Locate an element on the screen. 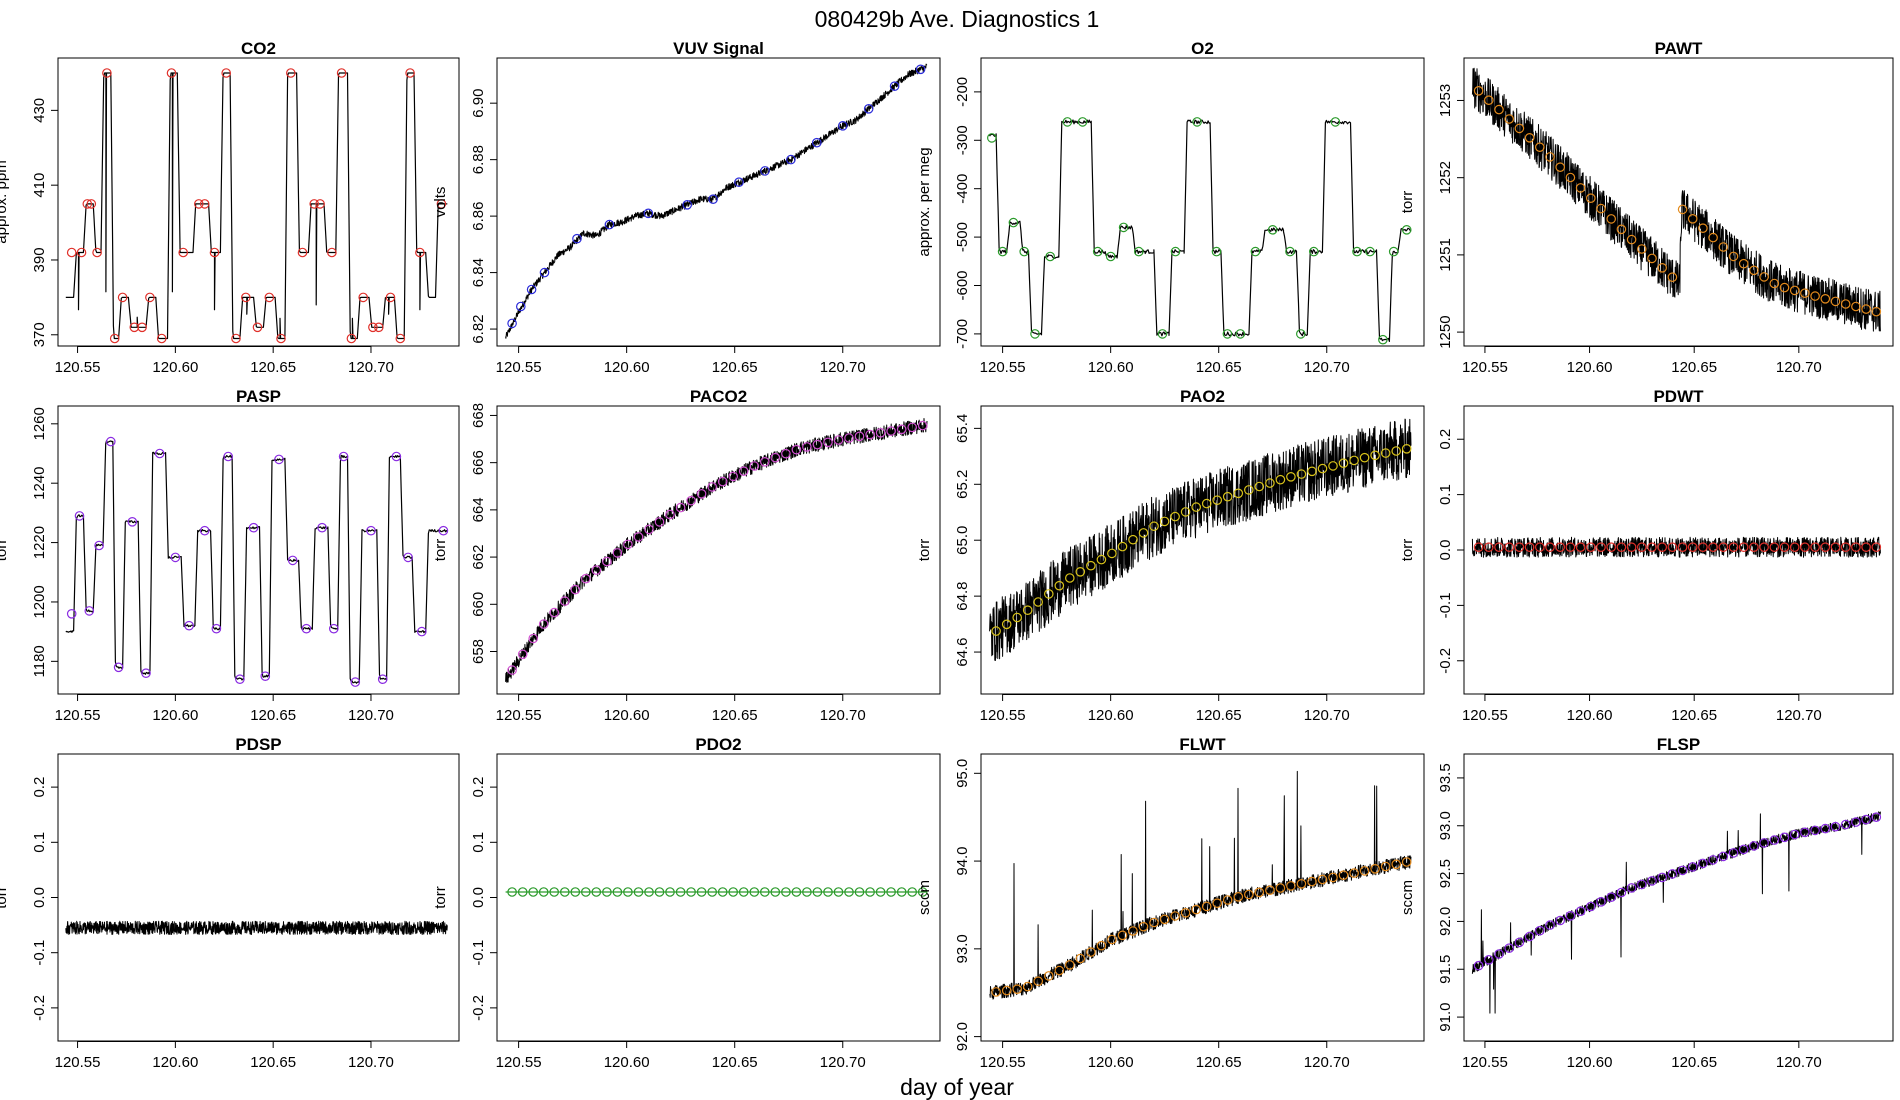 The image size is (1900, 1100). o2-xtick-label: 120.65 is located at coordinates (1219, 367).